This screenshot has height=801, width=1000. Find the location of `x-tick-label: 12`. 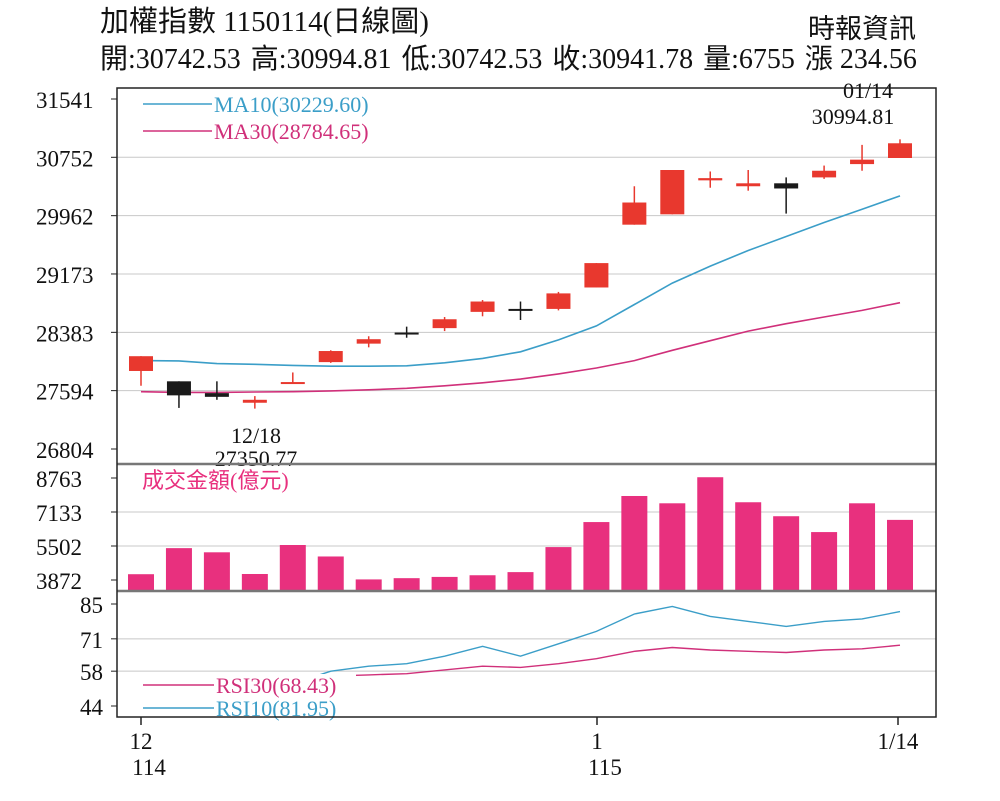

x-tick-label: 12 is located at coordinates (141, 741).